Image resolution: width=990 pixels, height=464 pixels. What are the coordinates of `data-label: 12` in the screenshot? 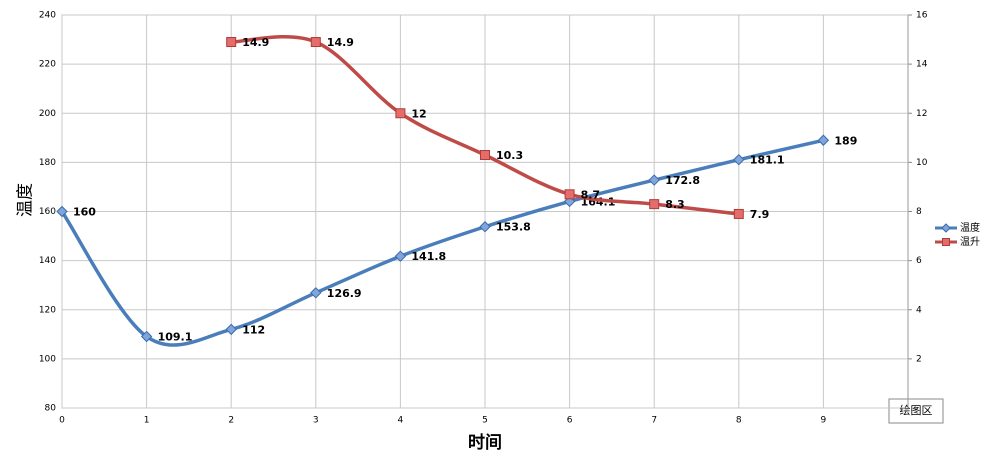 It's located at (418, 113).